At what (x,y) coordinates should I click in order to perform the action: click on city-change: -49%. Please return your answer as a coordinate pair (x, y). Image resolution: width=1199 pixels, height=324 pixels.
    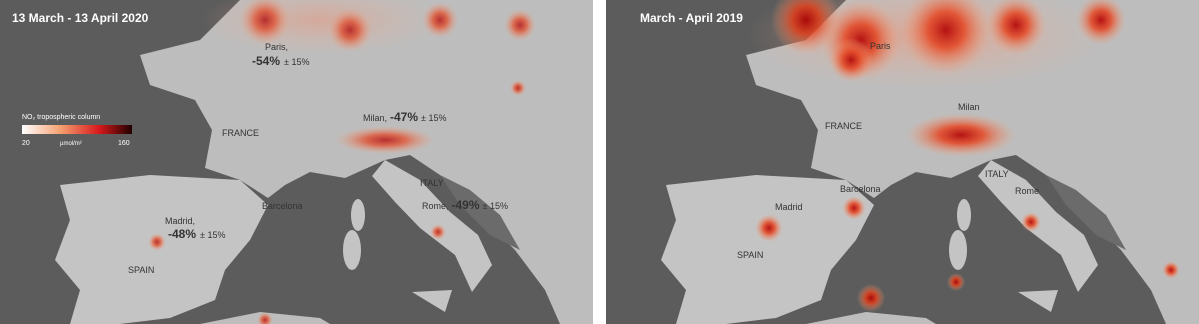
    Looking at the image, I should click on (466, 205).